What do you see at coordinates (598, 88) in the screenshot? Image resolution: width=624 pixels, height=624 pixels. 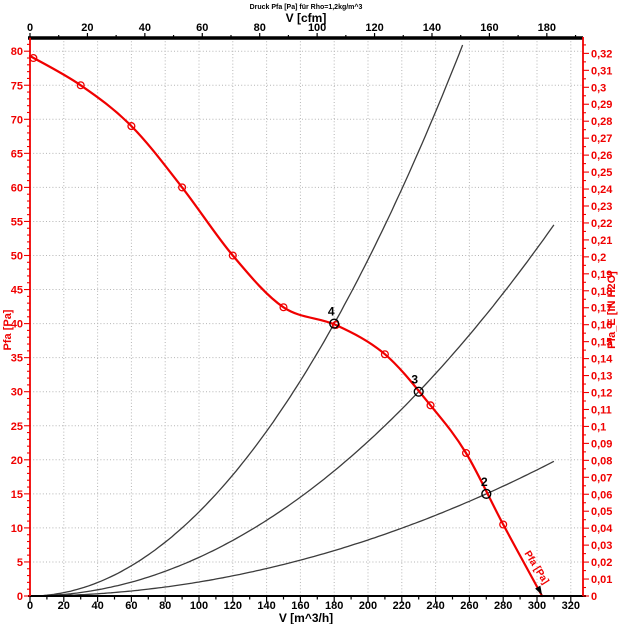 I see `right-tick-label: 0,3` at bounding box center [598, 88].